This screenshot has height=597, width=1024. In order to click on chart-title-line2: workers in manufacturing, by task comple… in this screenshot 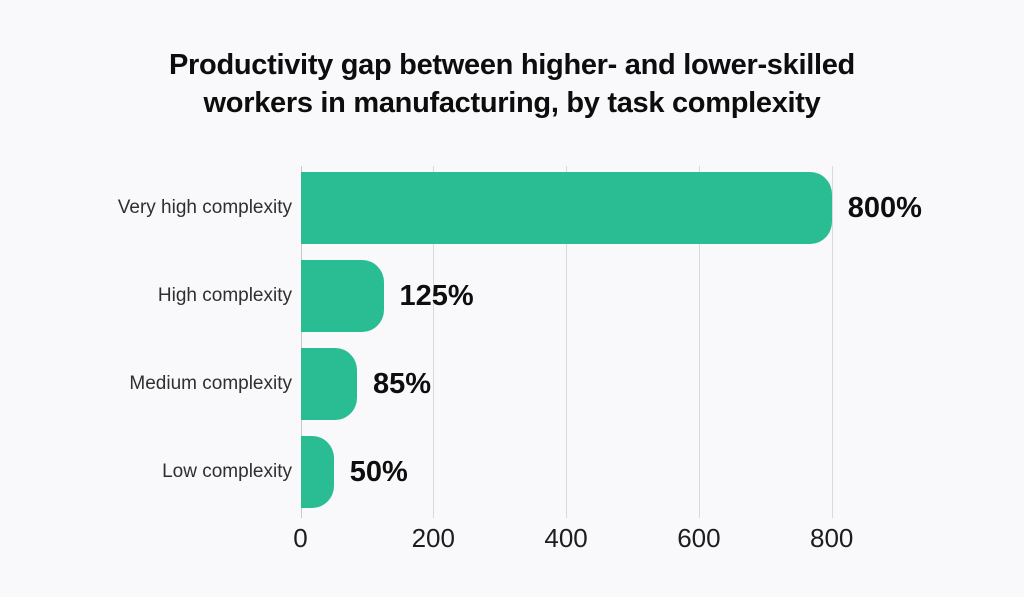, I will do `click(512, 103)`.